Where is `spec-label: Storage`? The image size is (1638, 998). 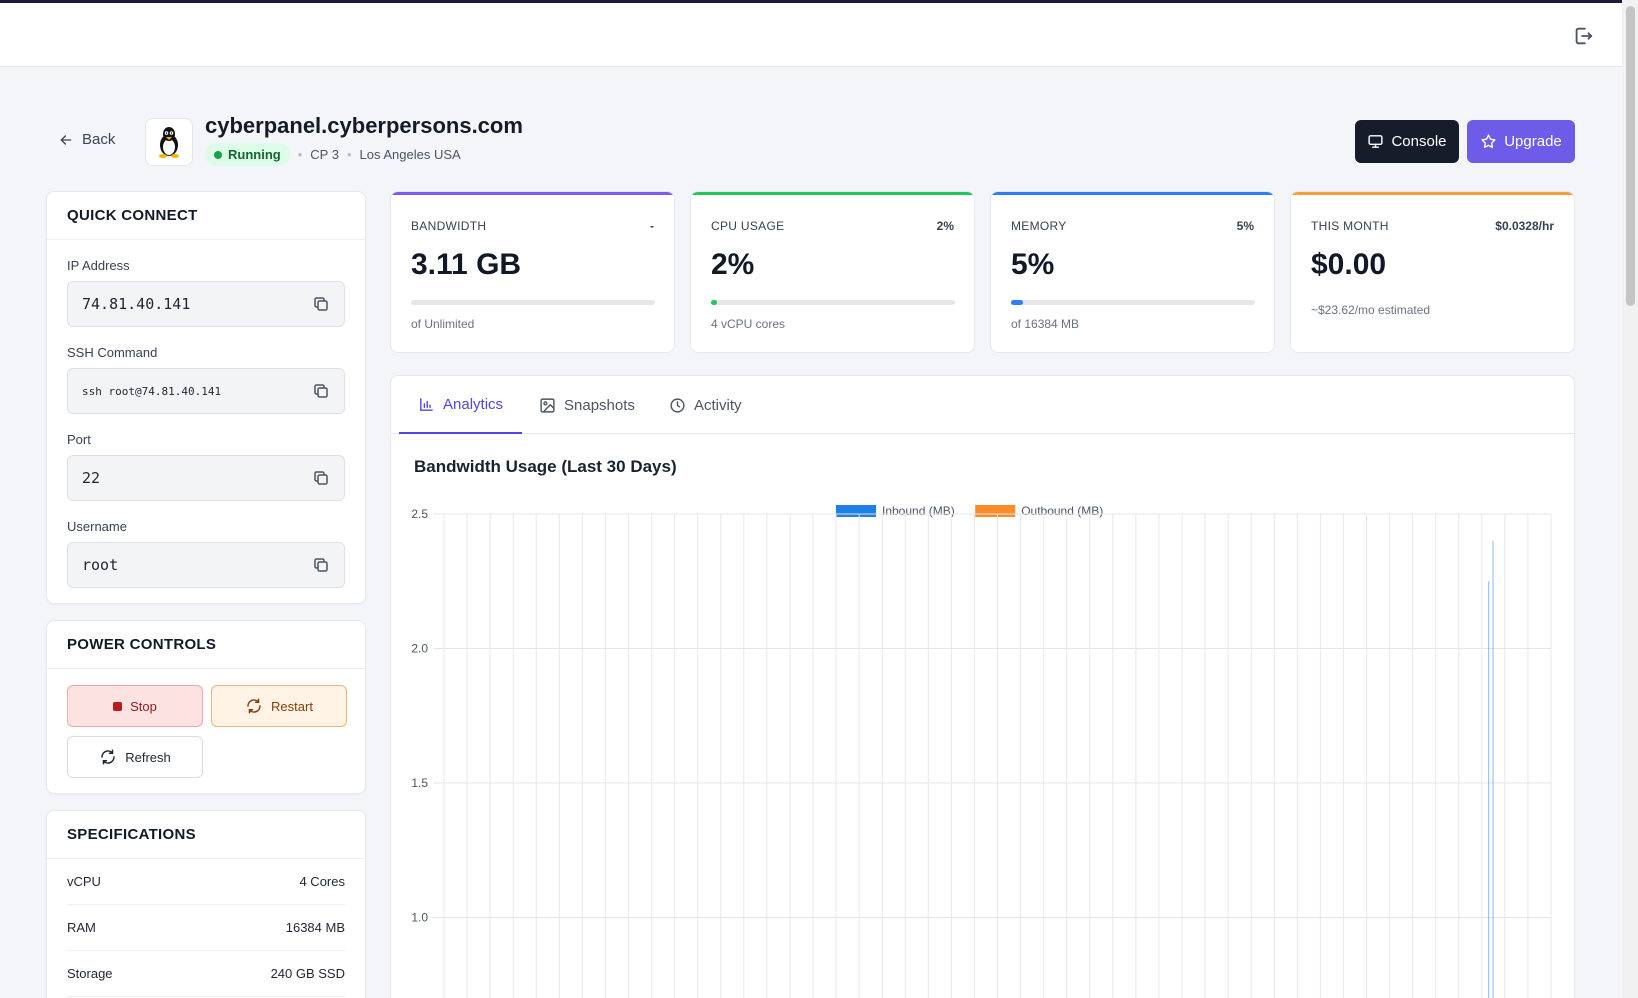
spec-label: Storage is located at coordinates (90, 973).